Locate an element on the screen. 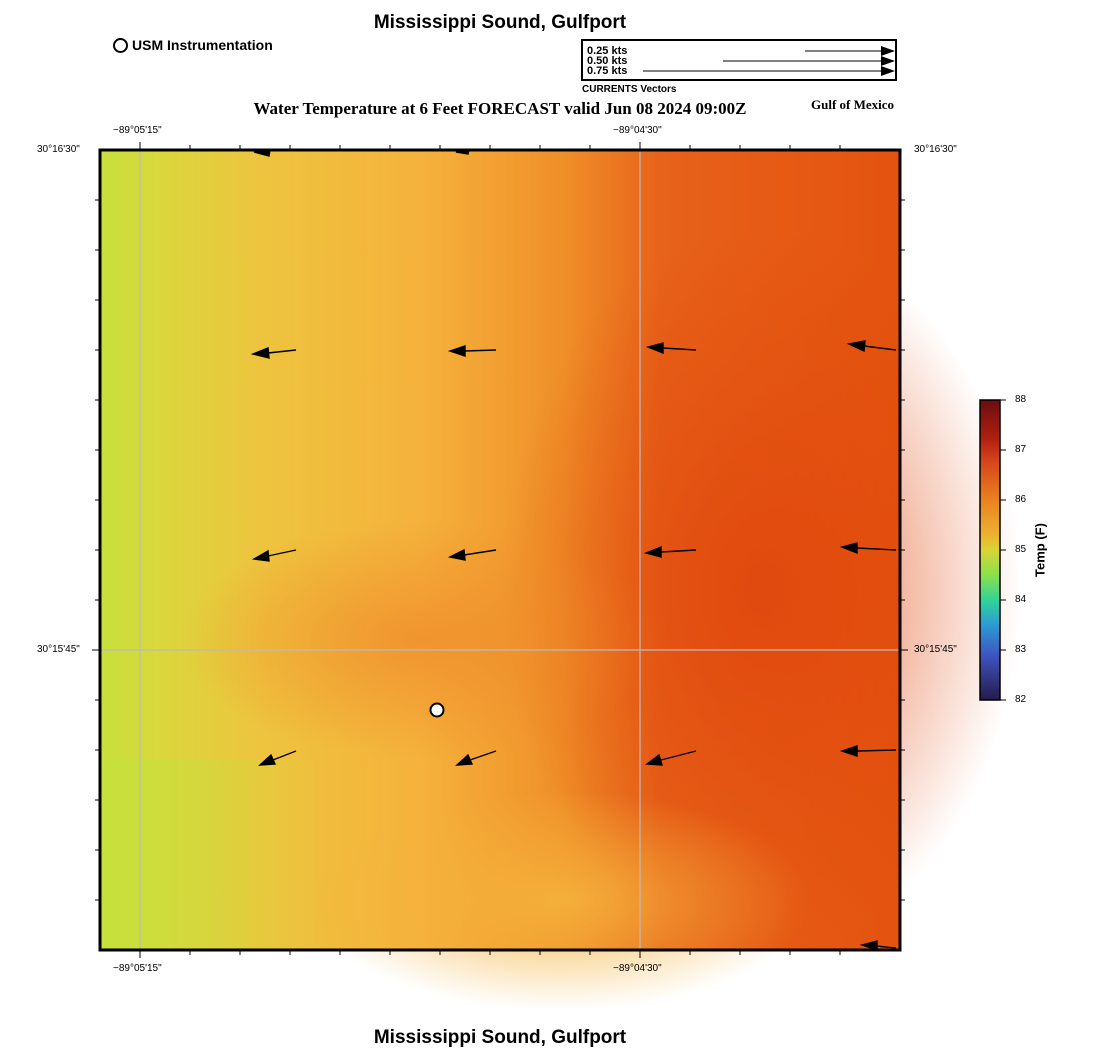 Image resolution: width=1100 pixels, height=1050 pixels. vector-scale-arrows is located at coordinates (769, 61).